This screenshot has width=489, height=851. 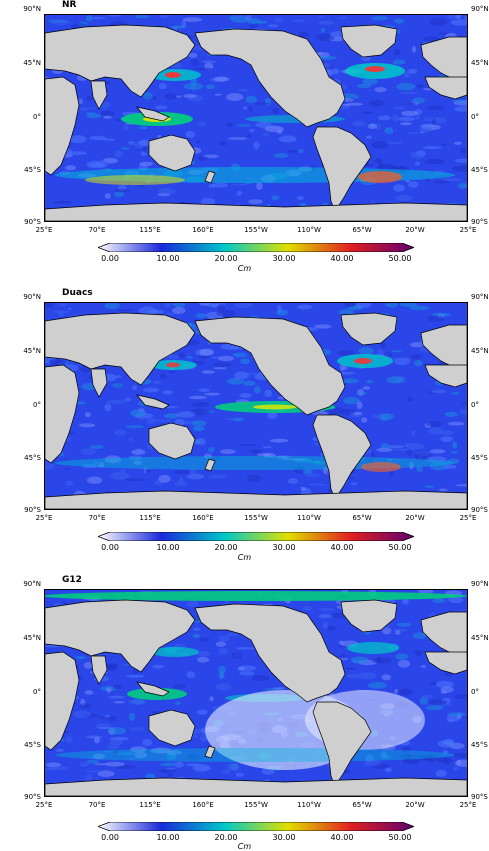 I want to click on lon-label: 110°W, so click(x=309, y=518).